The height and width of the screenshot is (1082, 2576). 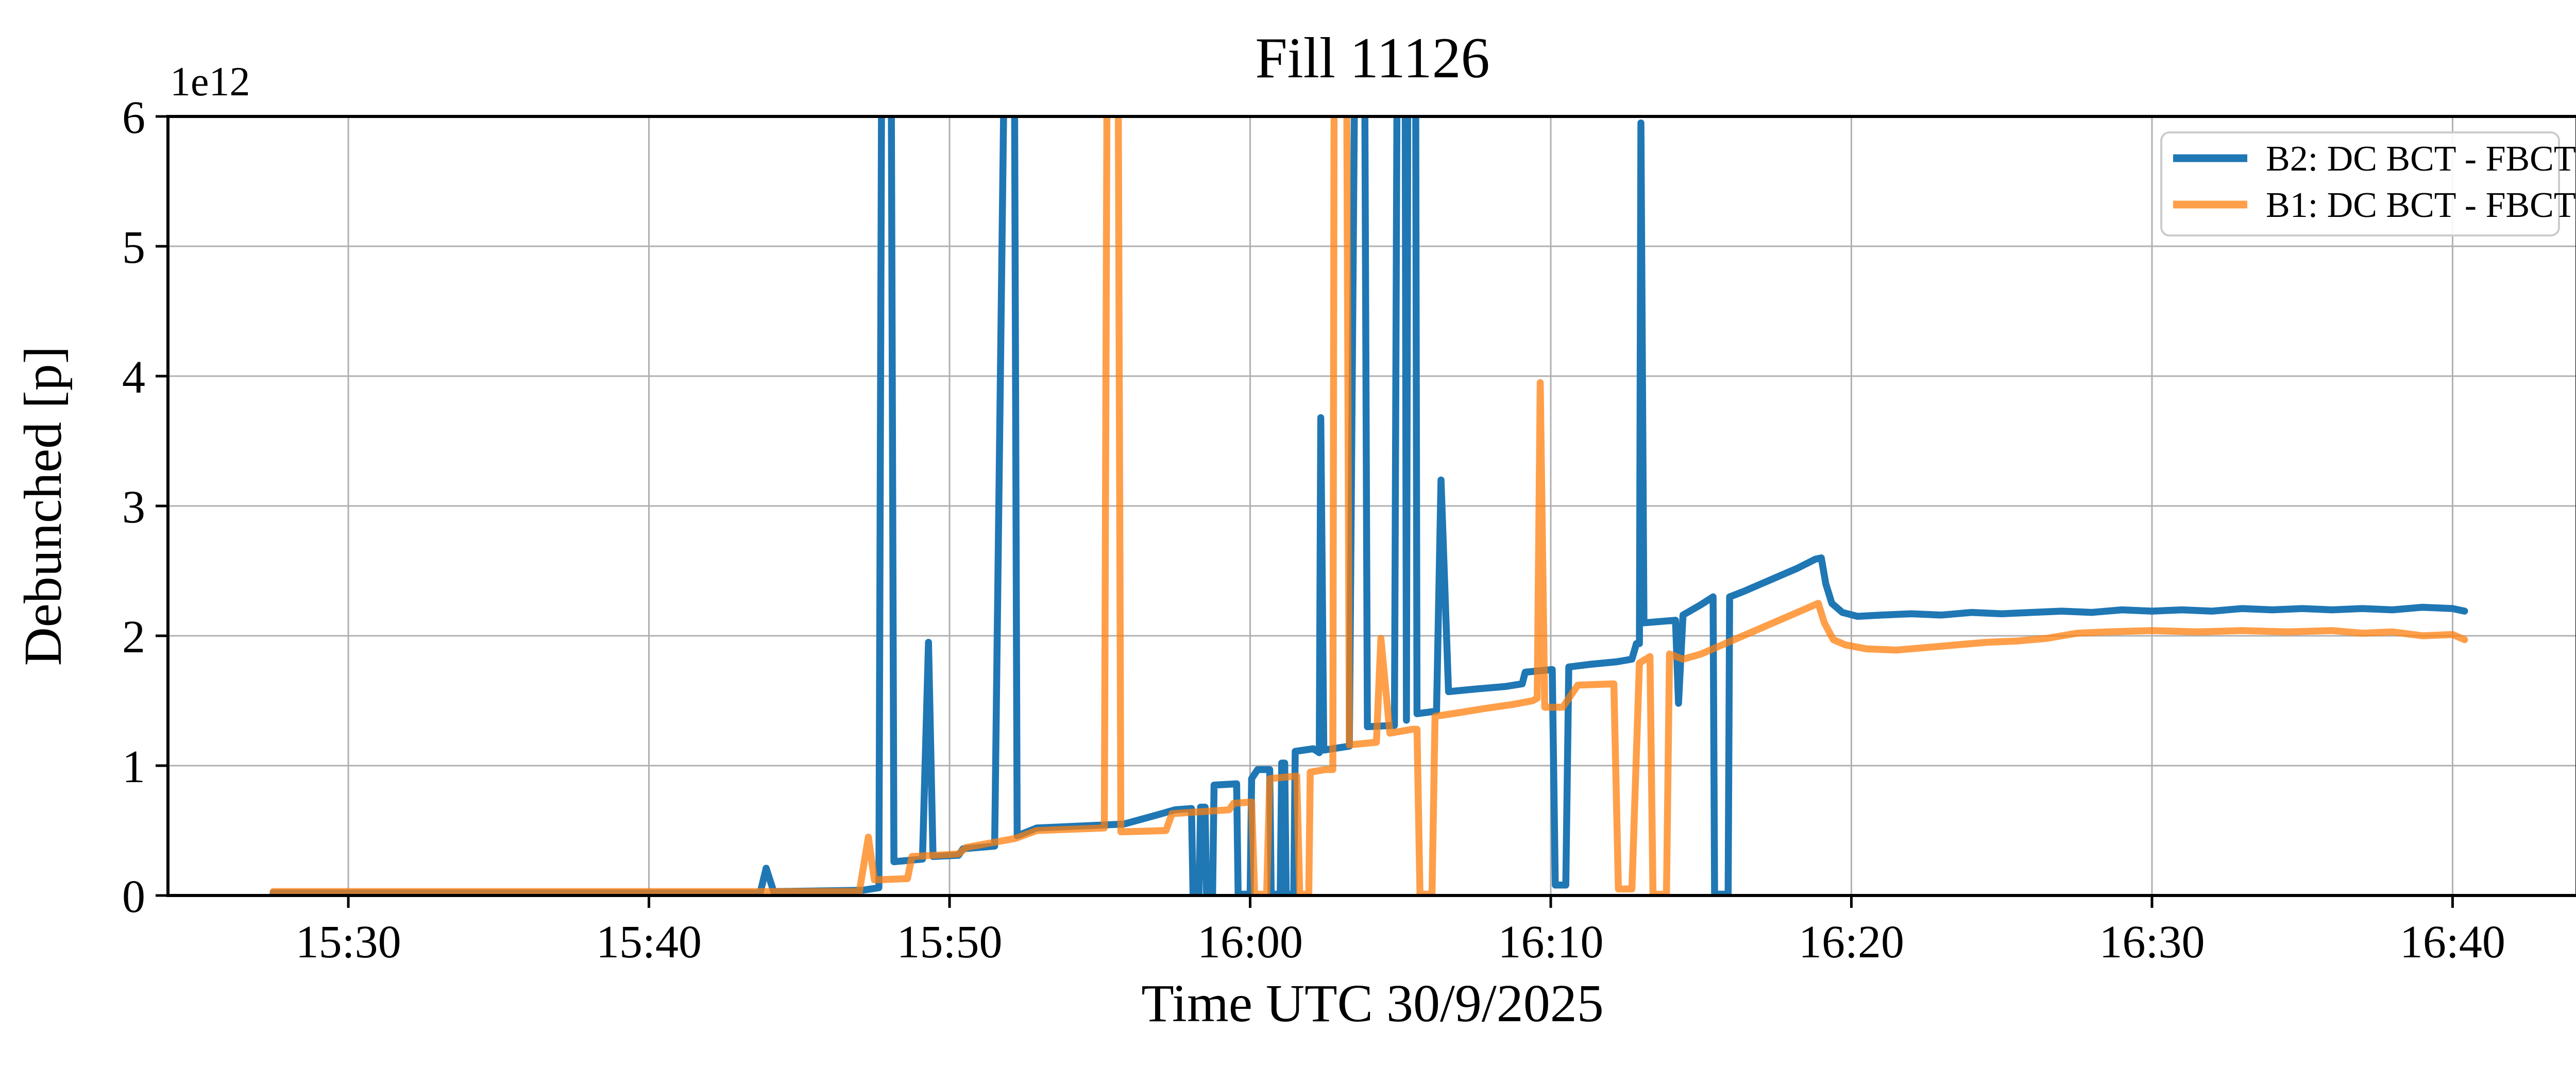 I want to click on x-tick-label: 16:30, so click(x=2152, y=942).